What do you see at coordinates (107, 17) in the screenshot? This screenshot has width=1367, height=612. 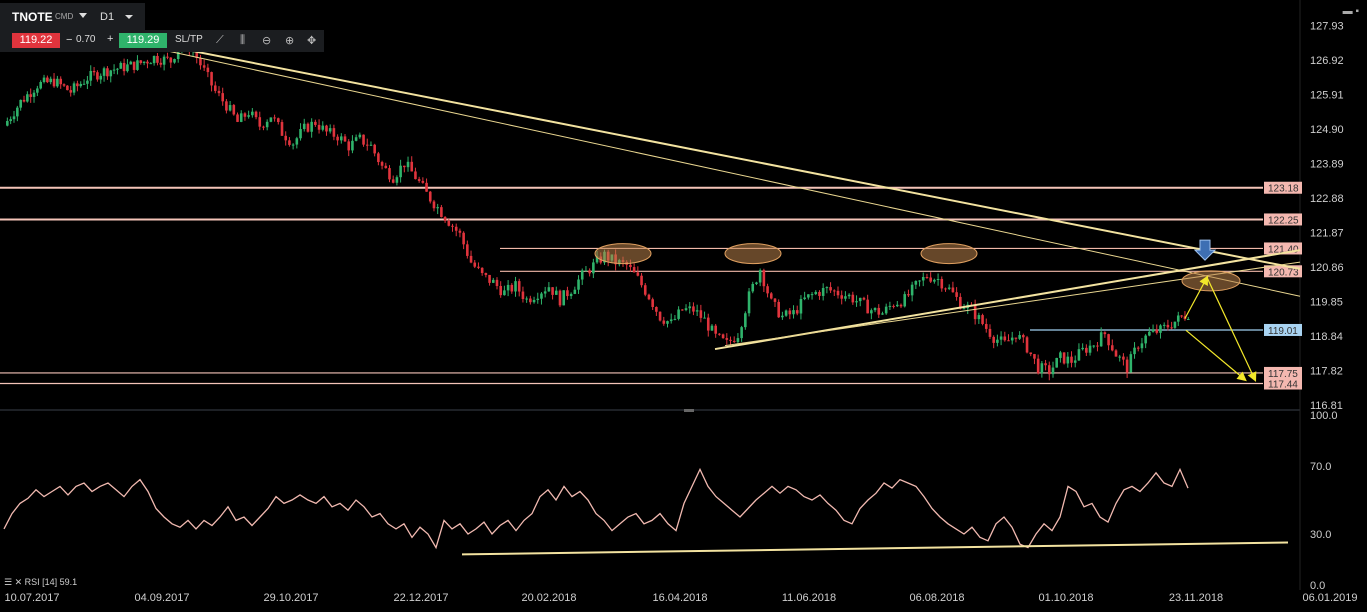 I see `timeframe-label: D1` at bounding box center [107, 17].